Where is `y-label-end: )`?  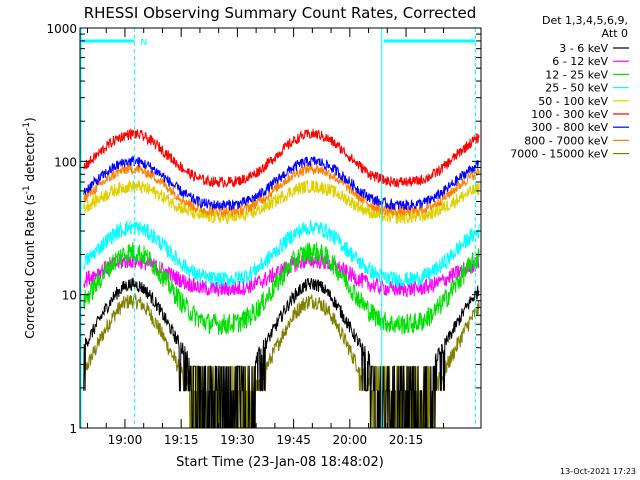
y-label-end: ) is located at coordinates (30, 119).